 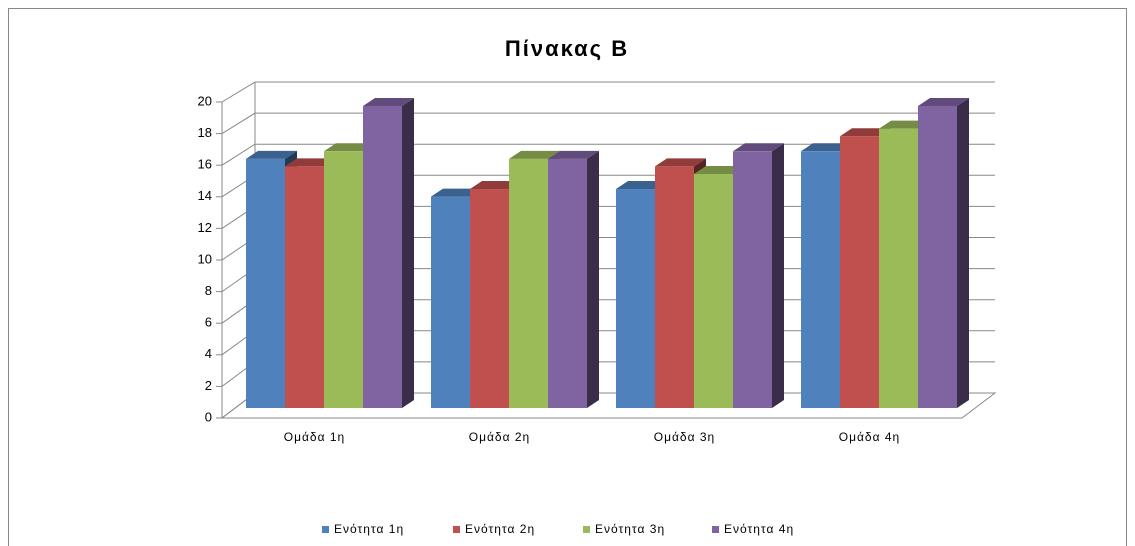 I want to click on y-tick-label: 0, so click(x=208, y=416).